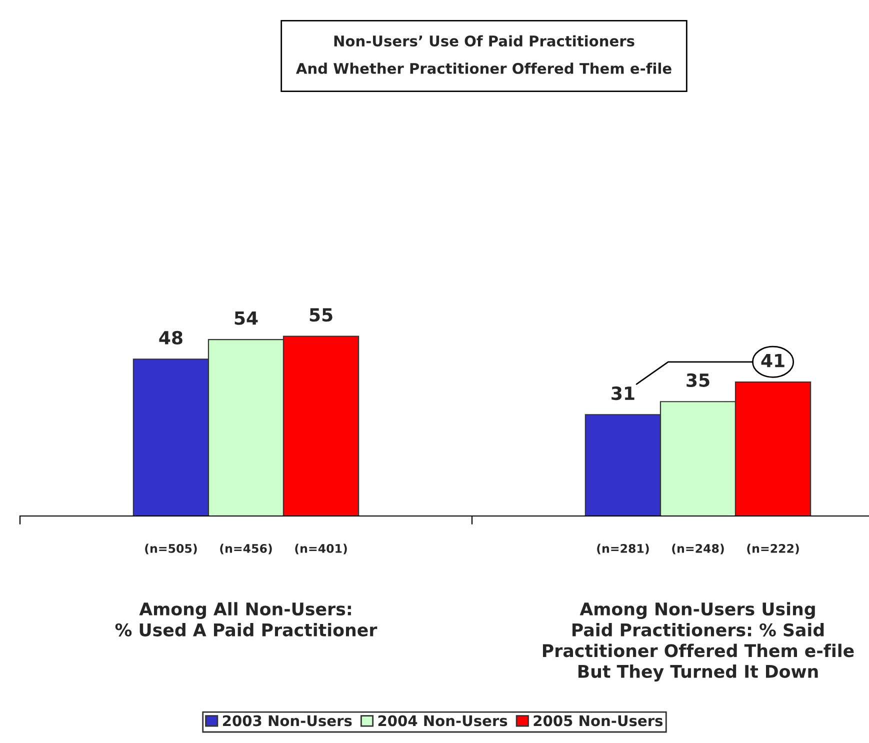 This screenshot has width=869, height=743. What do you see at coordinates (171, 549) in the screenshot?
I see `text: (n=505)` at bounding box center [171, 549].